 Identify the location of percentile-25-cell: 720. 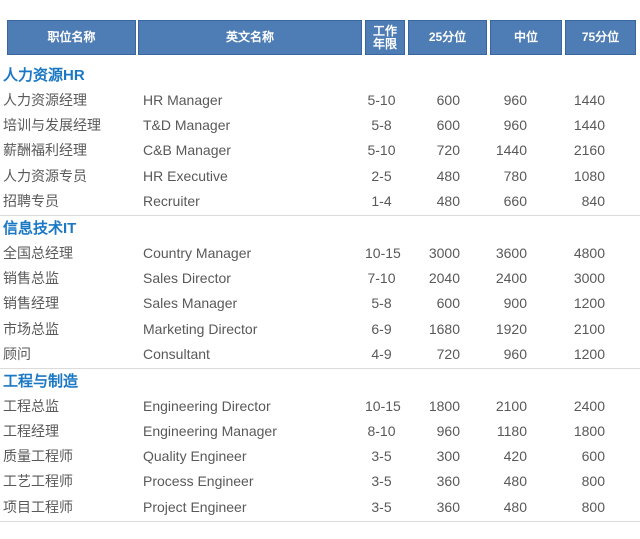
(448, 353).